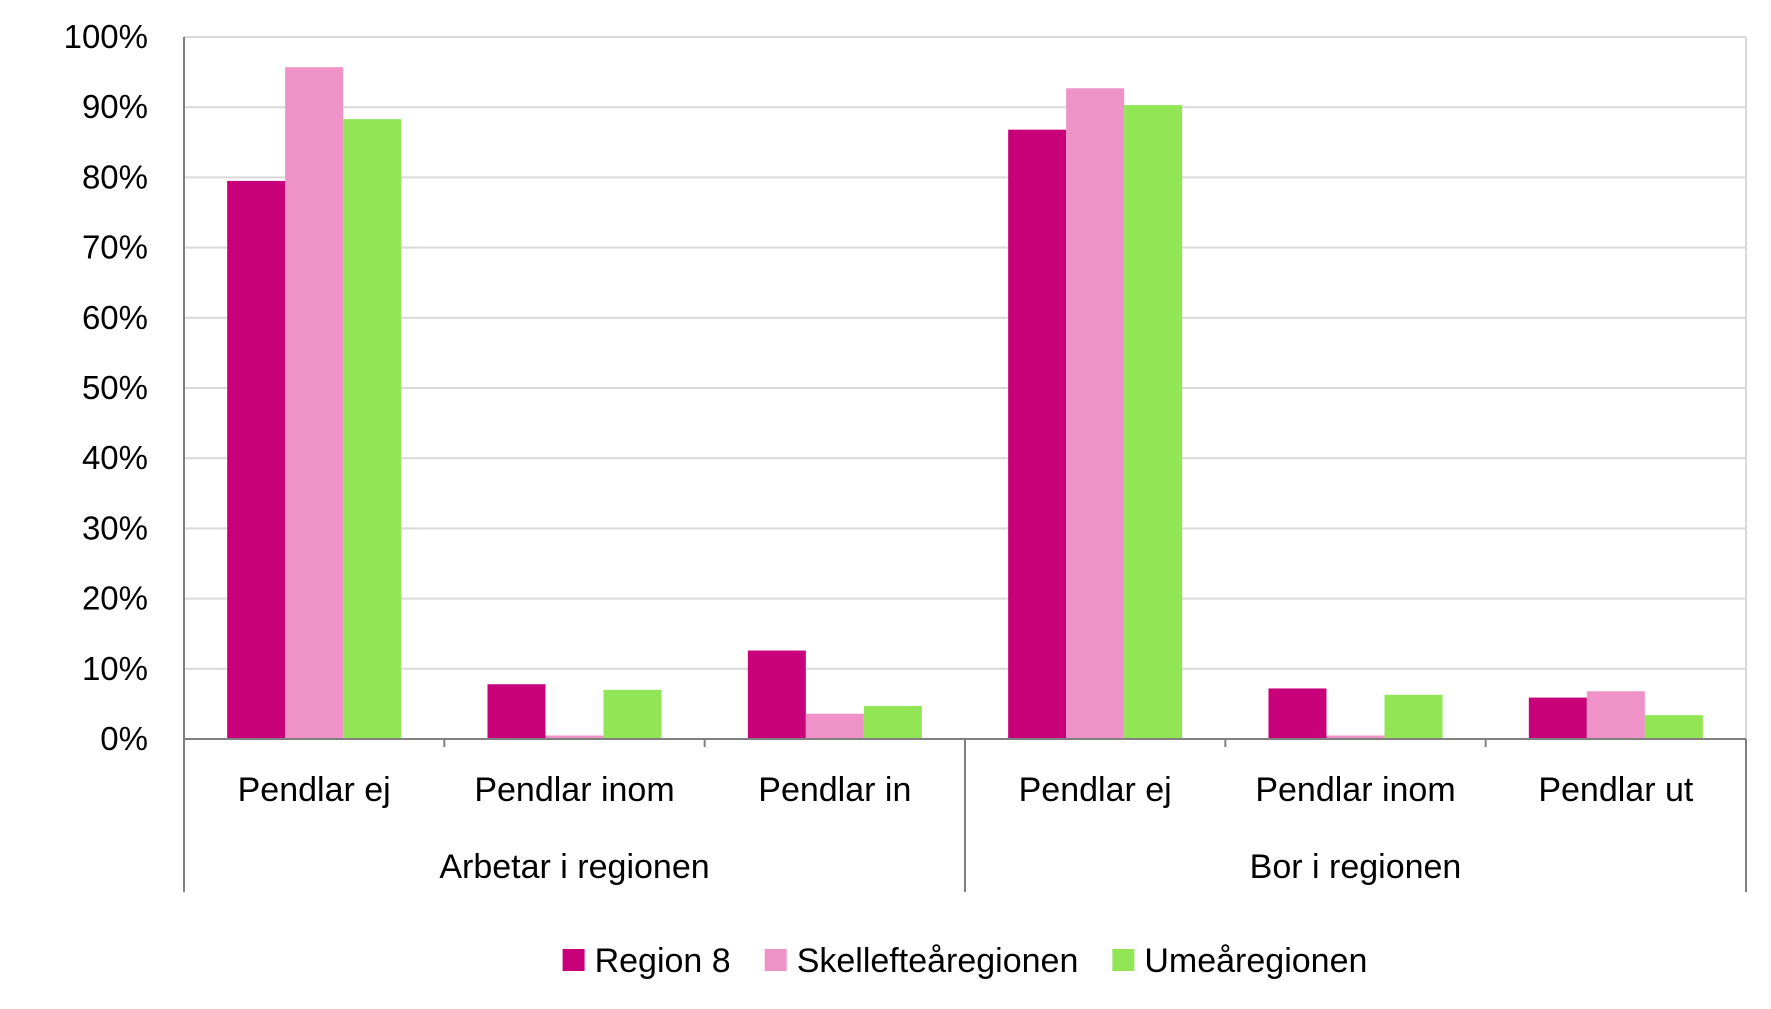  What do you see at coordinates (124, 738) in the screenshot?
I see `y-tick-label: 0%` at bounding box center [124, 738].